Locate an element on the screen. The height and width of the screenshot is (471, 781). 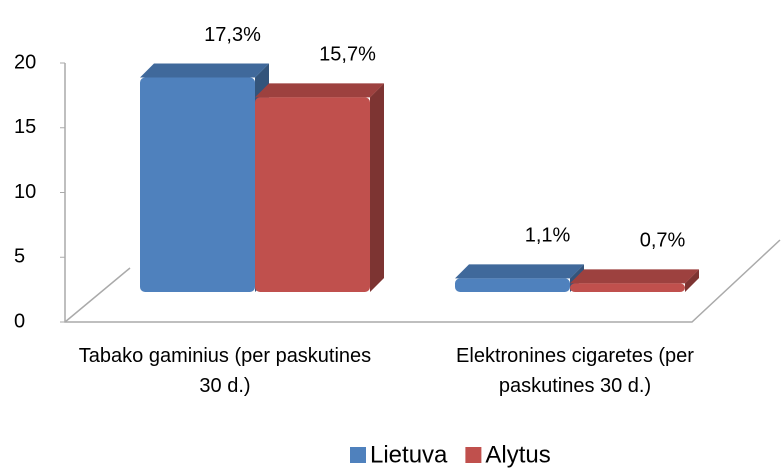
data-label: 17,3% is located at coordinates (232, 35).